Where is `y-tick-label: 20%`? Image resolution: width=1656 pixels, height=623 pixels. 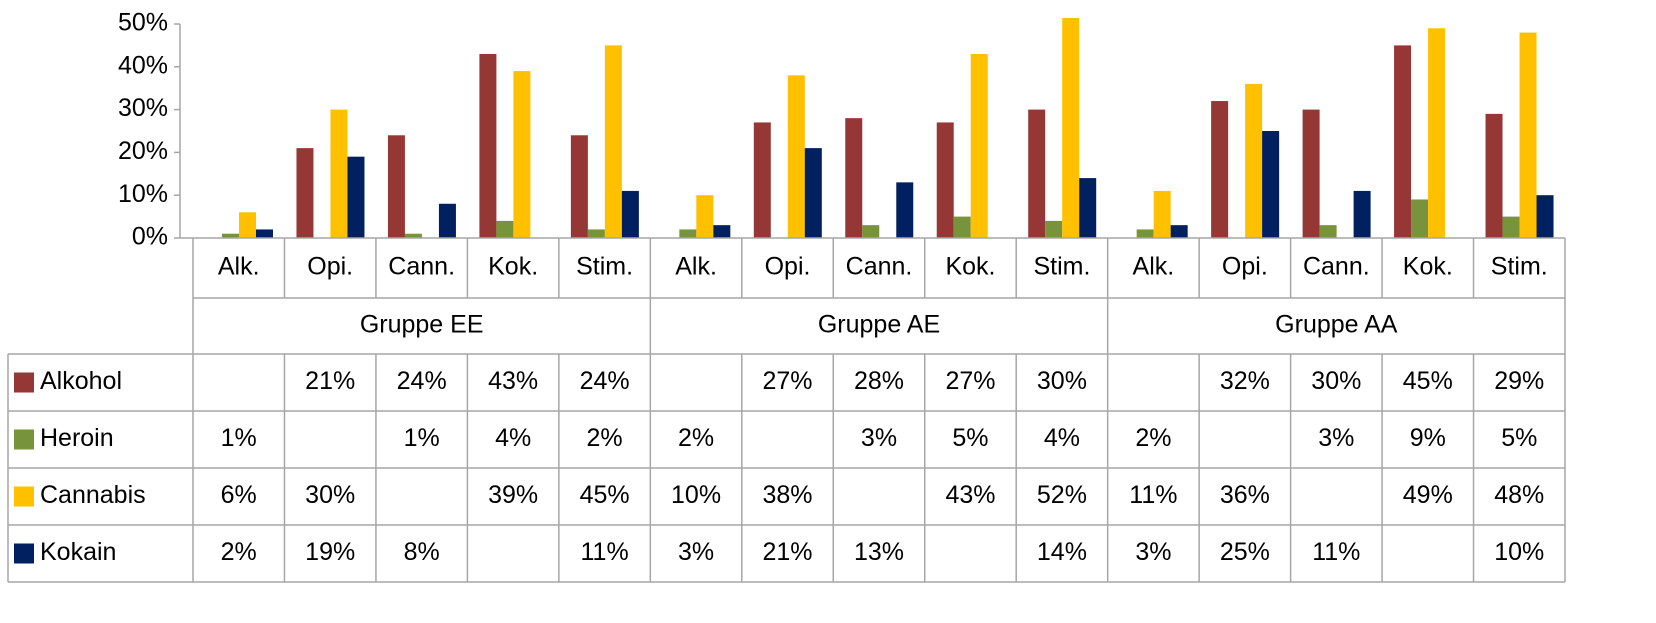
y-tick-label: 20% is located at coordinates (143, 151).